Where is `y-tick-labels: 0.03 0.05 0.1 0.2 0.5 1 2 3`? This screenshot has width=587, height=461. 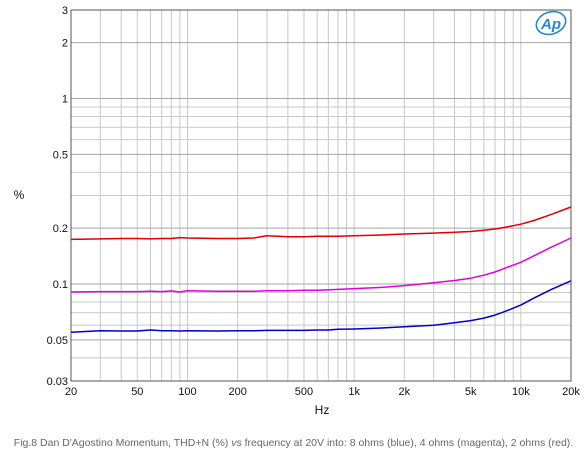 y-tick-labels: 0.03 0.05 0.1 0.2 0.5 1 2 3 is located at coordinates (57, 196).